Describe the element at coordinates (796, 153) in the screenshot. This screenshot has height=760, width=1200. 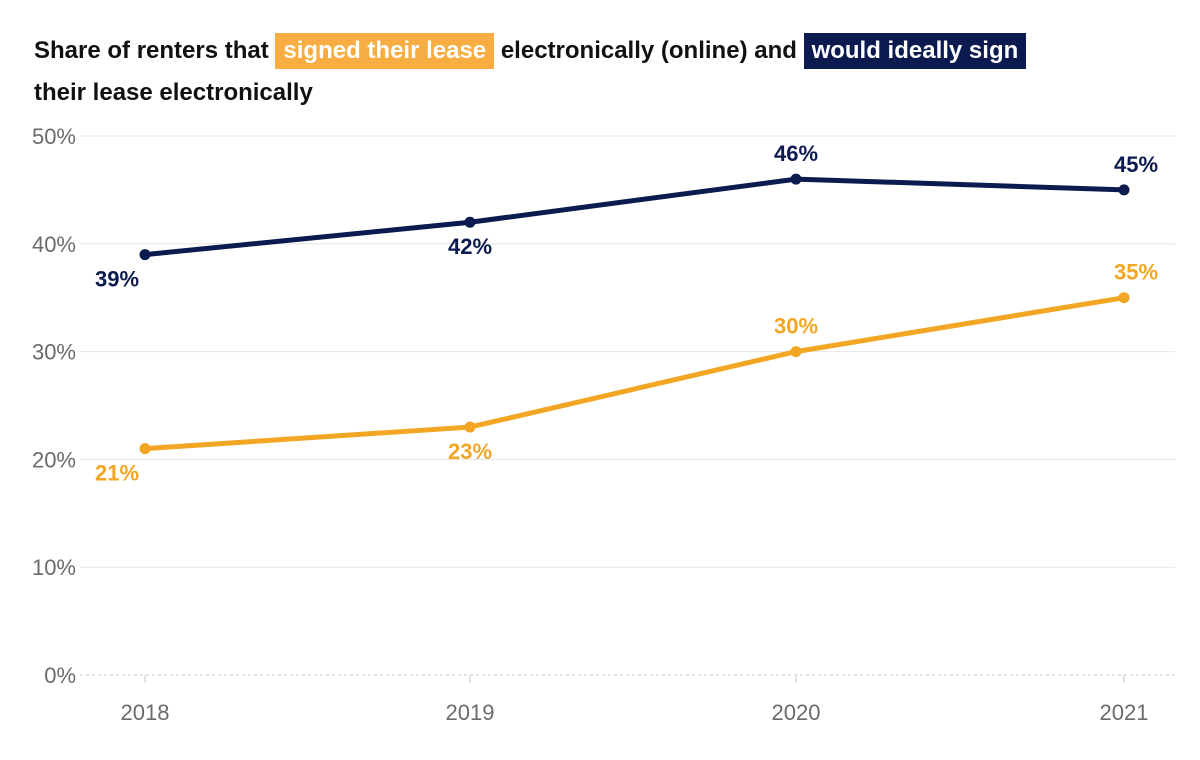
I see `data-label-ideal: 46%` at that location.